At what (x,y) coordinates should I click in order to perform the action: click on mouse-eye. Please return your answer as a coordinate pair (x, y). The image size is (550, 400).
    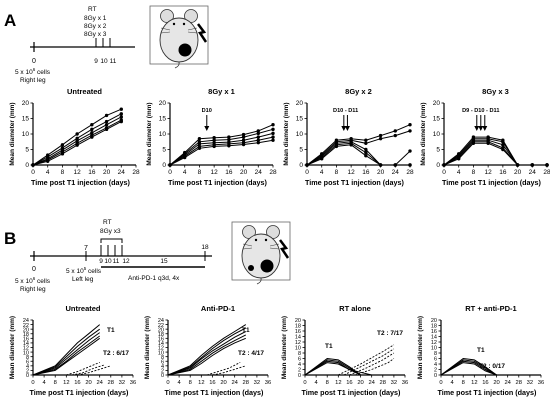
    Looking at the image, I should click on (256, 240).